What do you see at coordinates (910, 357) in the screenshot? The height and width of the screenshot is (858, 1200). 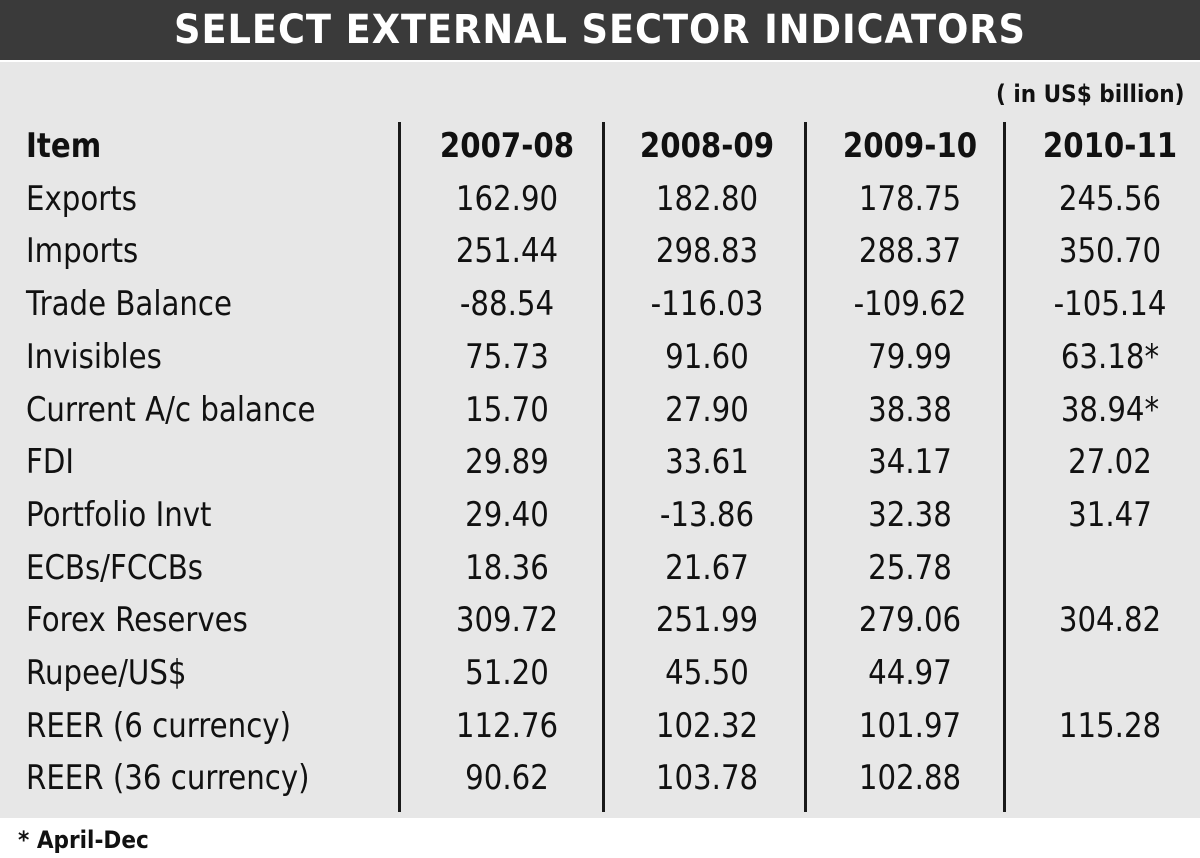 I see `table-cell: 79.99` at bounding box center [910, 357].